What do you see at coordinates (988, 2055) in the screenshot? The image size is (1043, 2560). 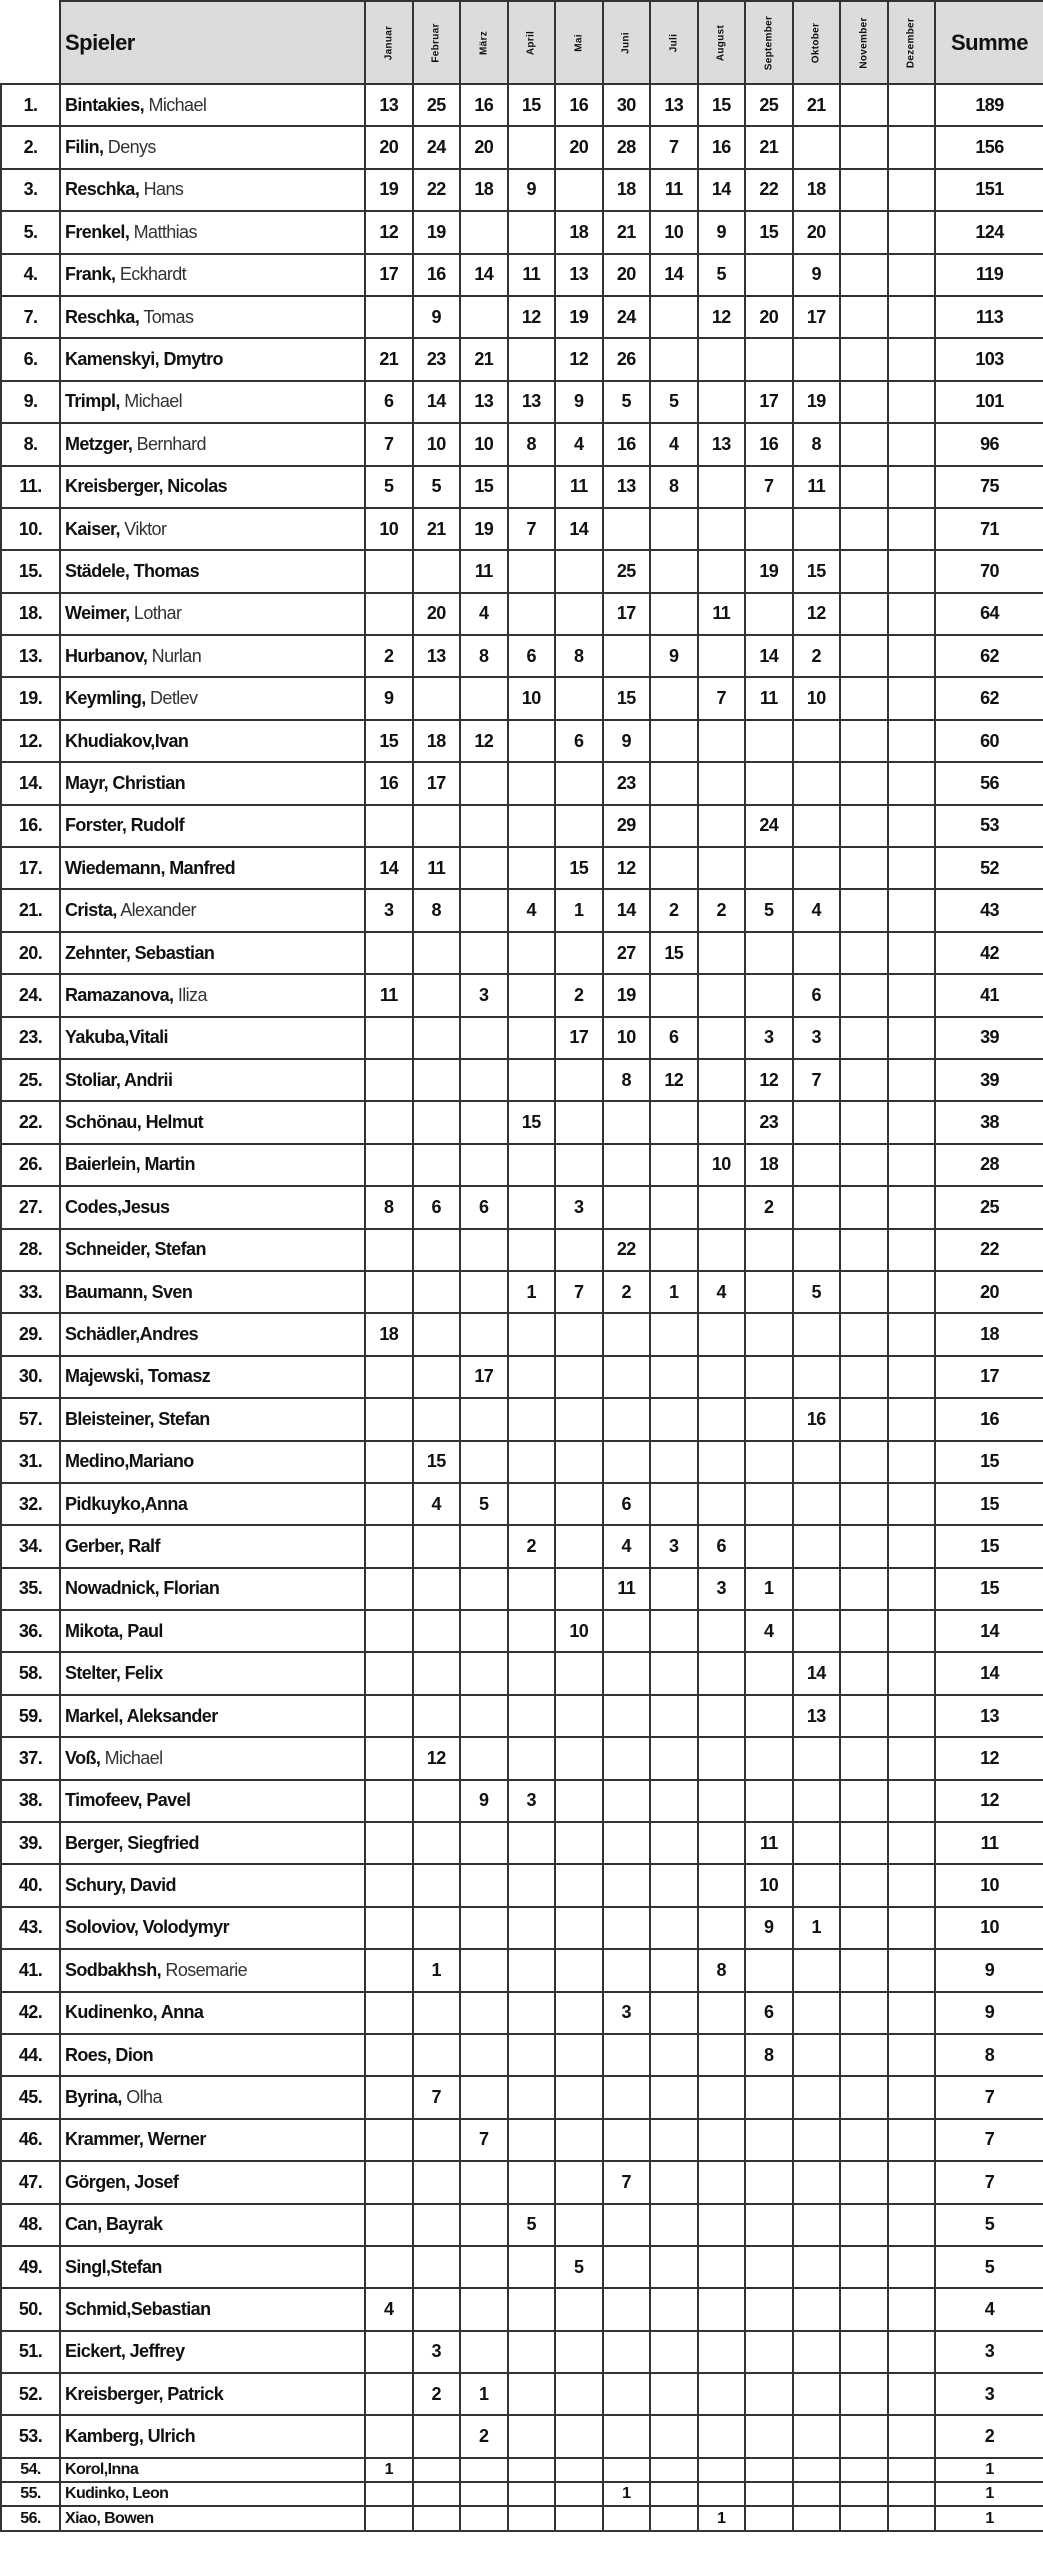 I see `sum-cell: 8` at bounding box center [988, 2055].